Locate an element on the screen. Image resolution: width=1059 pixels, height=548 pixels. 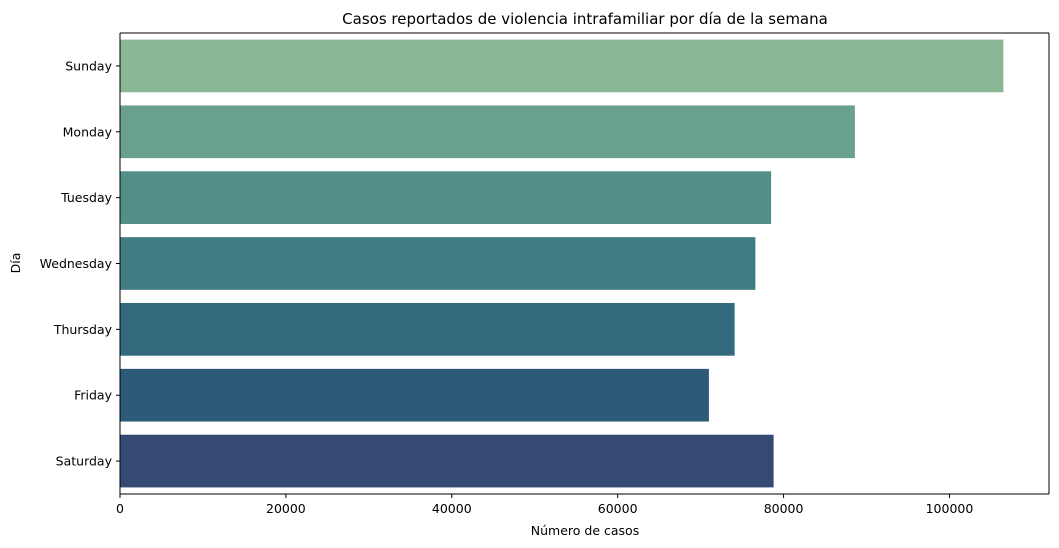
x-tick-label: 80000 is located at coordinates (784, 508).